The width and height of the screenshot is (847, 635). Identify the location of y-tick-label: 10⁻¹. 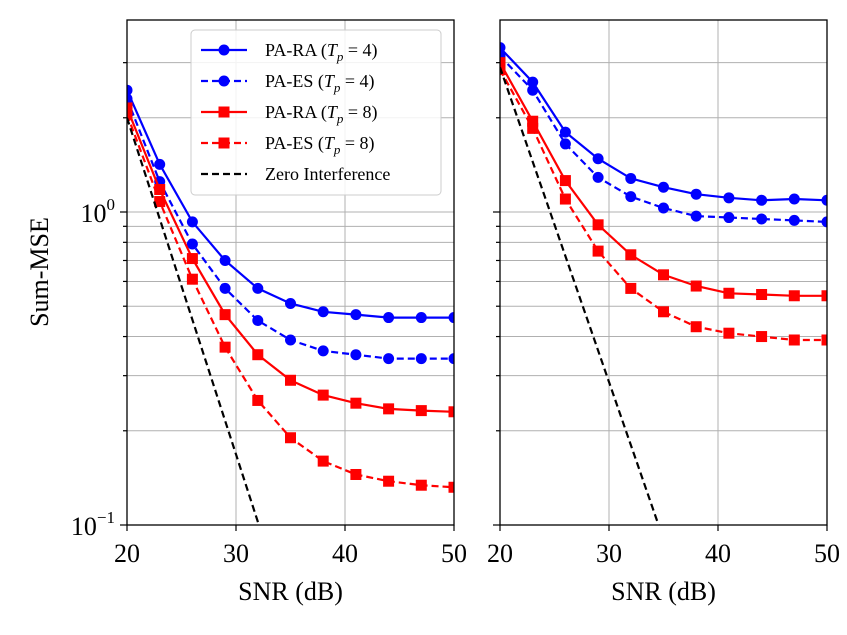
(93, 524).